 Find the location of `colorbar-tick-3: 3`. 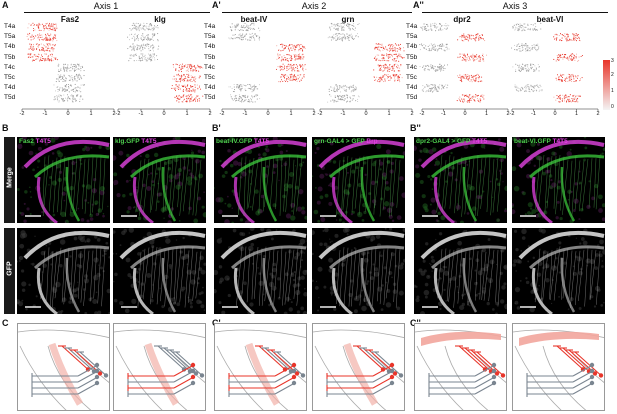

colorbar-tick-3: 3 is located at coordinates (612, 61).